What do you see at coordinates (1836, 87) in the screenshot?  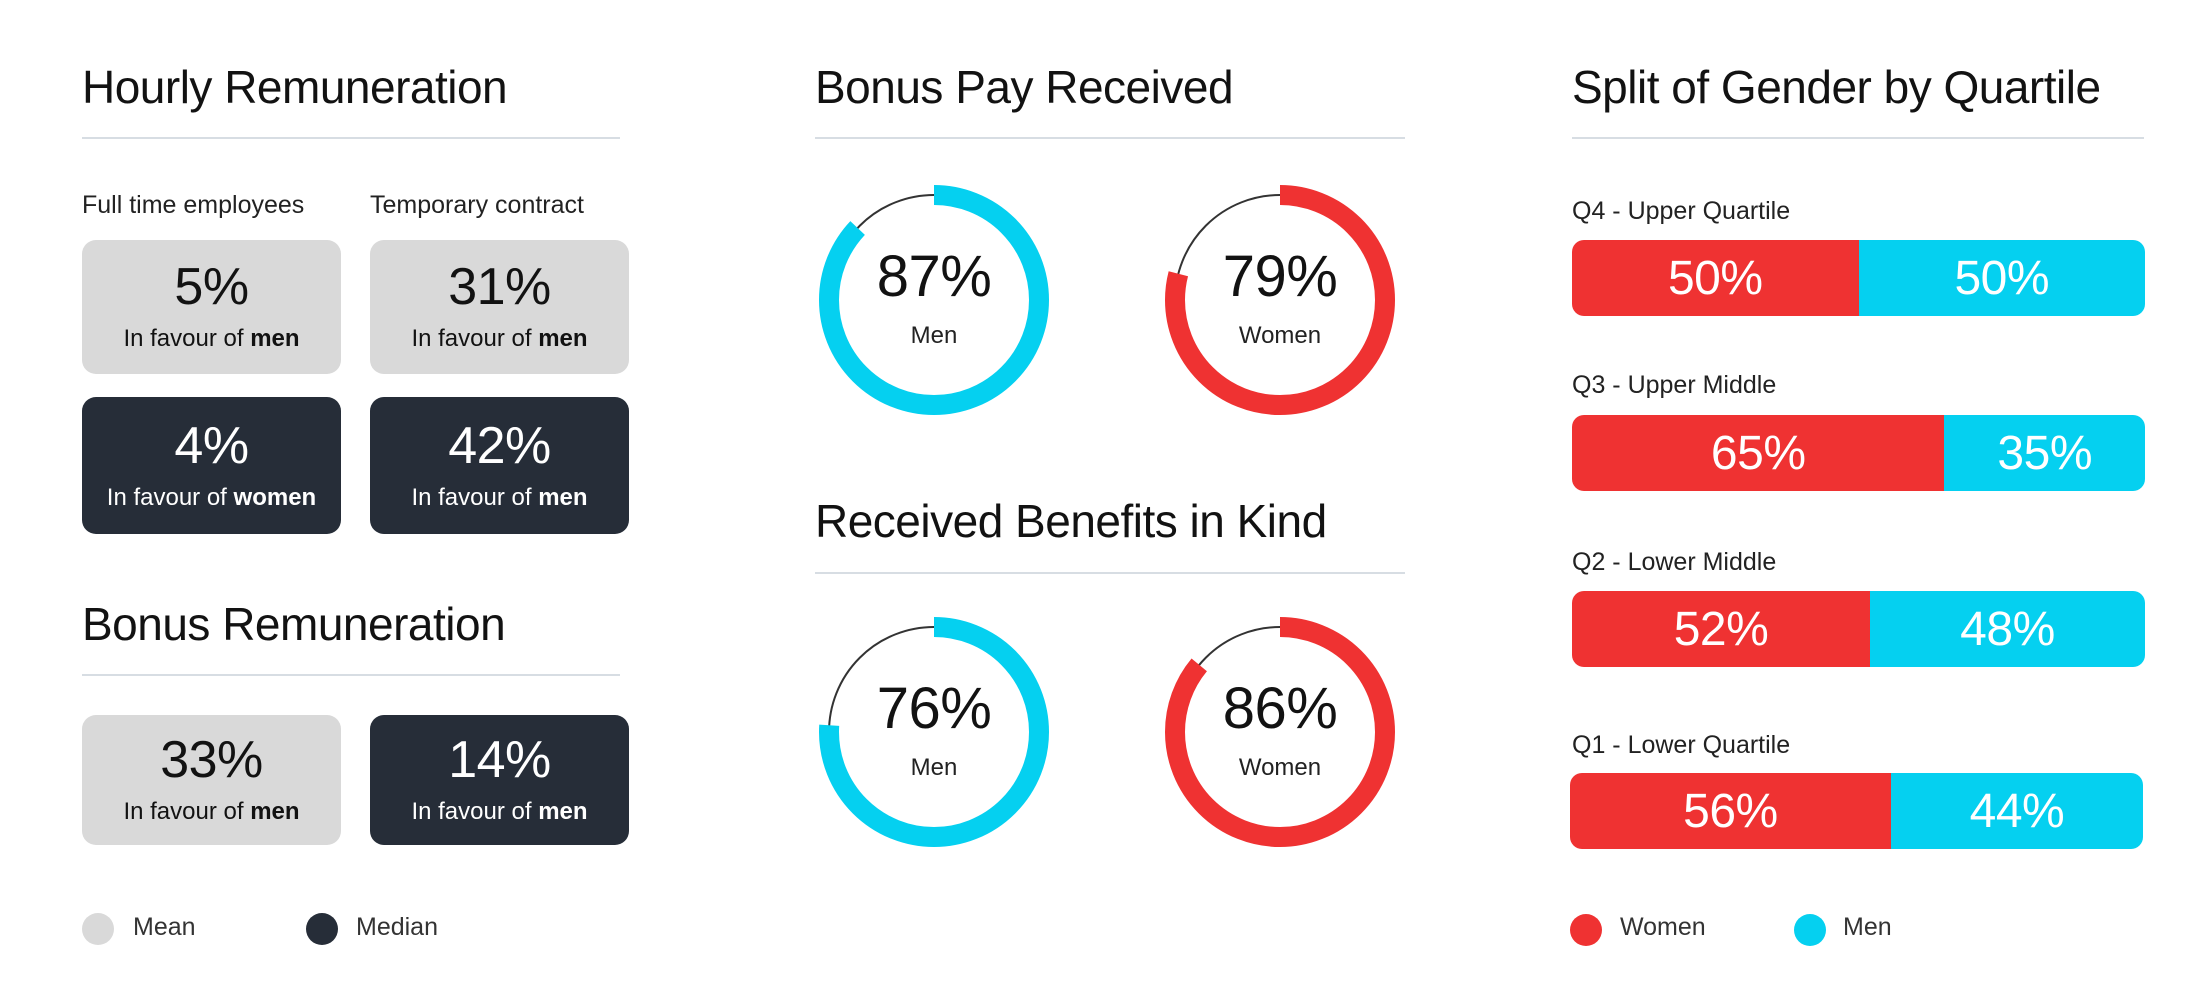 I see `quartile-split-title: Split of Gender by Quartile` at bounding box center [1836, 87].